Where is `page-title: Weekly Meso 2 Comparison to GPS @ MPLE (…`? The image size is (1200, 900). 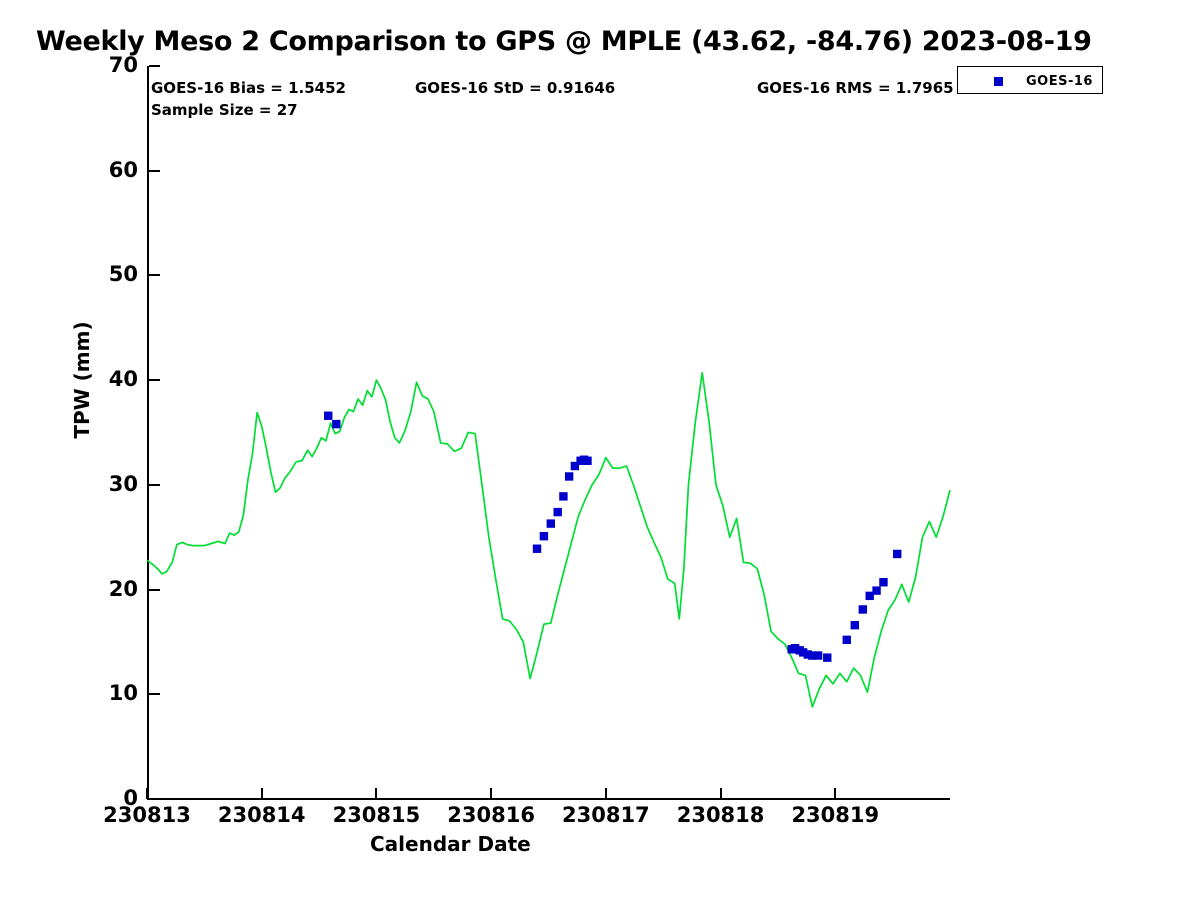
page-title: Weekly Meso 2 Comparison to GPS @ MPLE (… is located at coordinates (564, 41).